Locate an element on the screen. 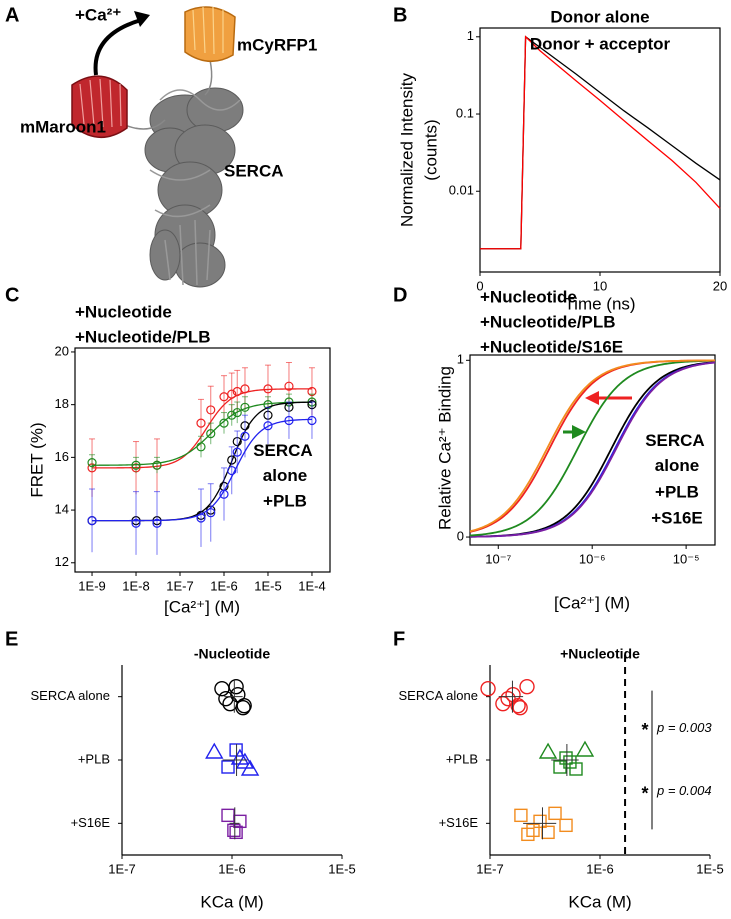 This screenshot has width=731, height=919. fit-curve is located at coordinates (202, 428).